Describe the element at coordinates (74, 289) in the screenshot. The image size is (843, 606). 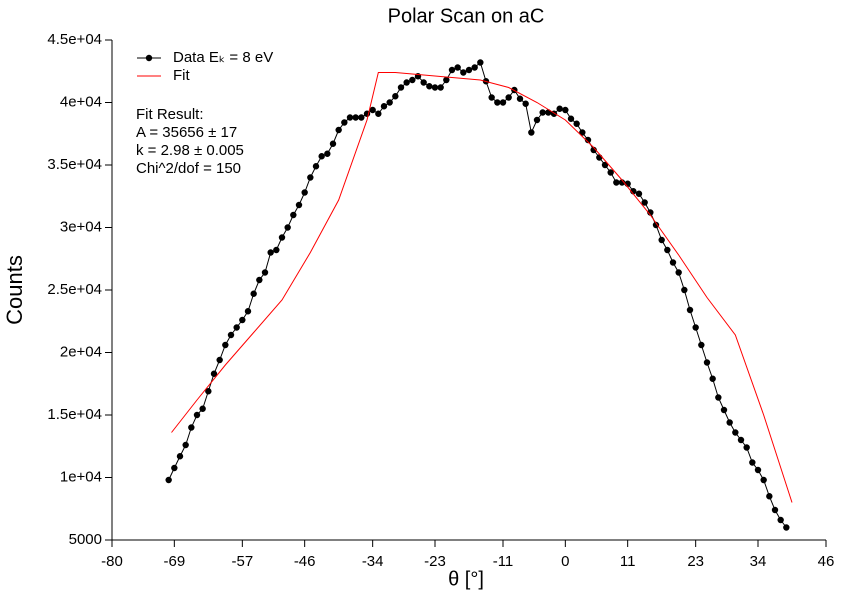
I see `y-tick-label: 2.5e+04` at that location.